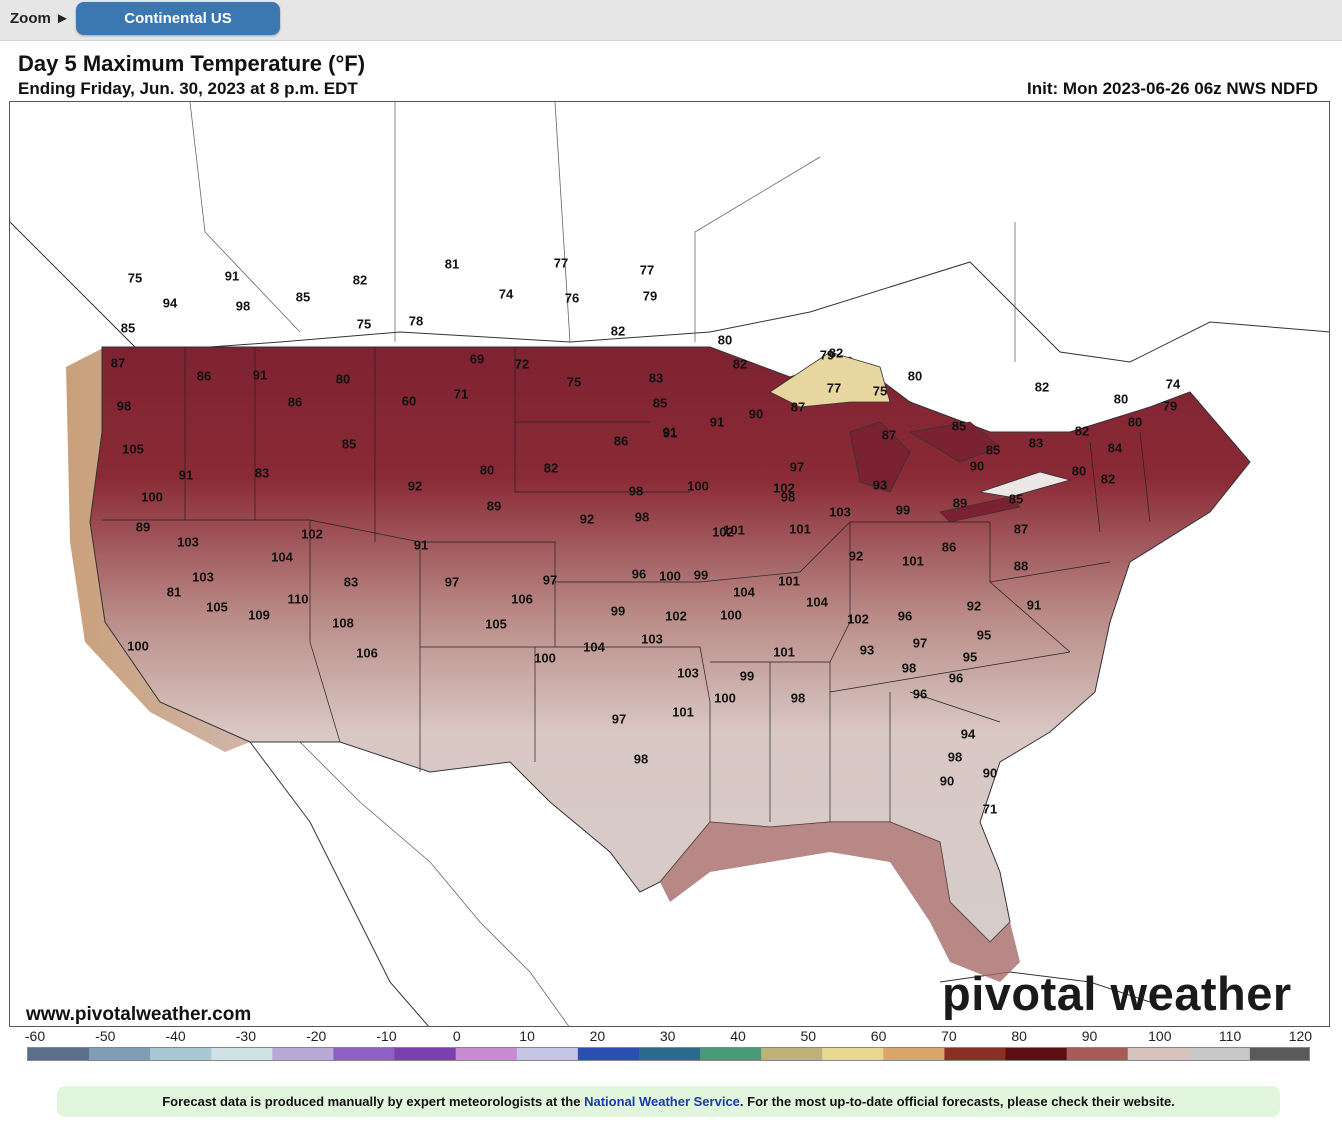 Image resolution: width=1342 pixels, height=1135 pixels. I want to click on colorbar-tick-label: 80, so click(1019, 1036).